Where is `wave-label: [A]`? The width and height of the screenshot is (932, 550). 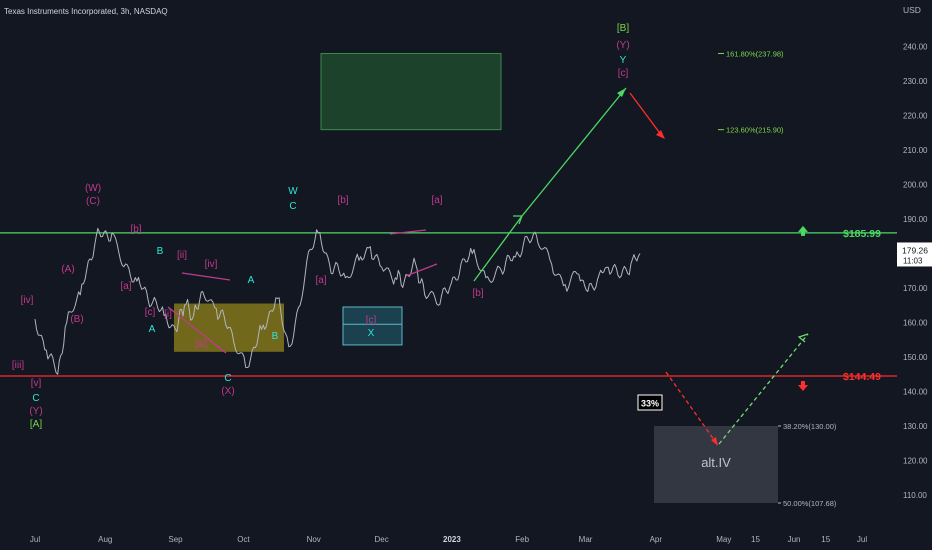
wave-label: [A] is located at coordinates (36, 424).